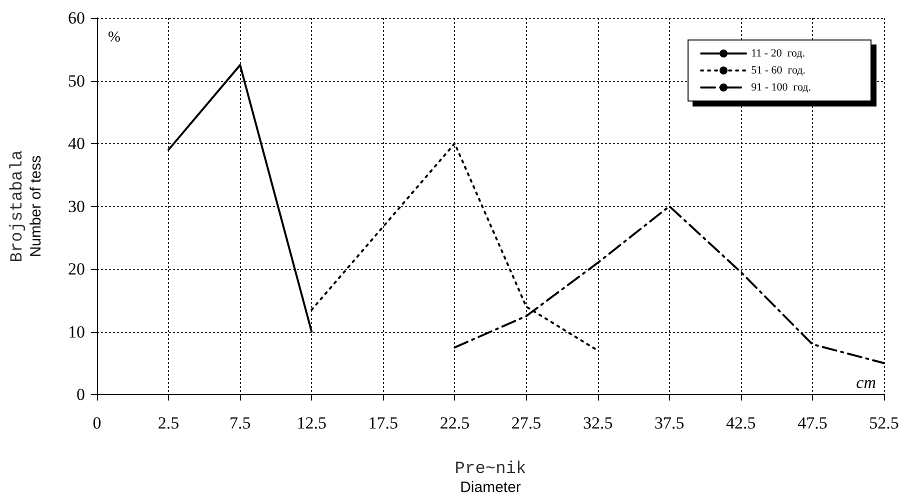 This screenshot has height=500, width=916. Describe the element at coordinates (114, 38) in the screenshot. I see `annotation: %` at that location.